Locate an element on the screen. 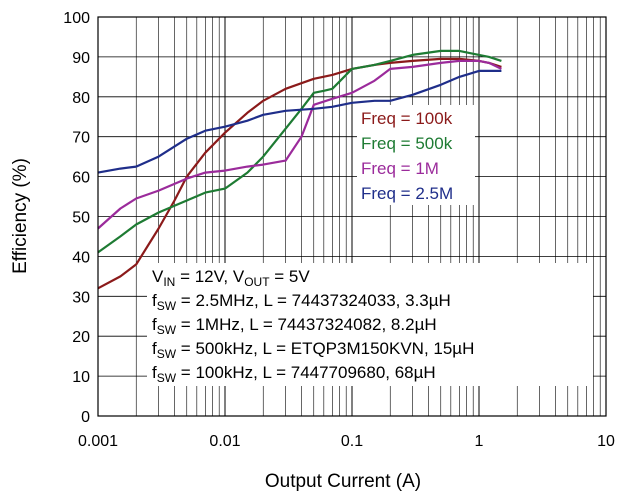 This screenshot has height=496, width=619. y-axis-label: Efficiency (%) is located at coordinates (20, 216).